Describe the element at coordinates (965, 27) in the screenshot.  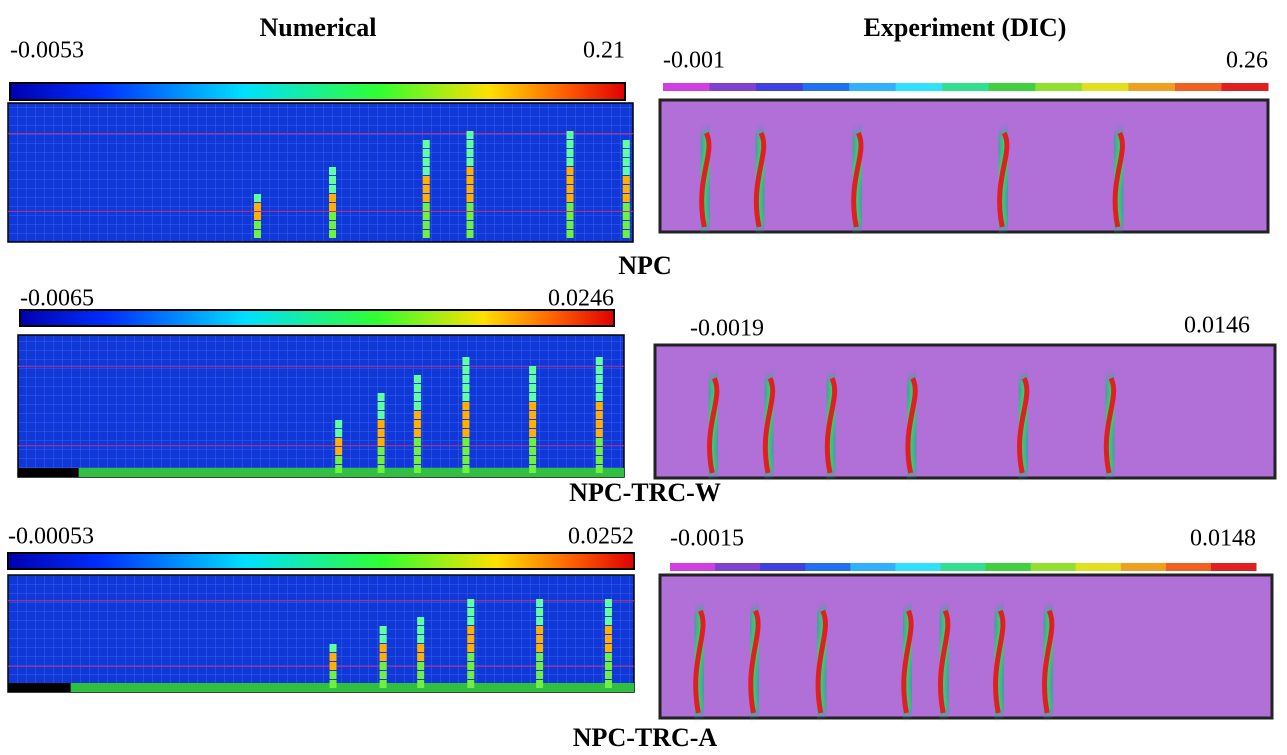
I see `column-heading: Experiment (DIC)` at that location.